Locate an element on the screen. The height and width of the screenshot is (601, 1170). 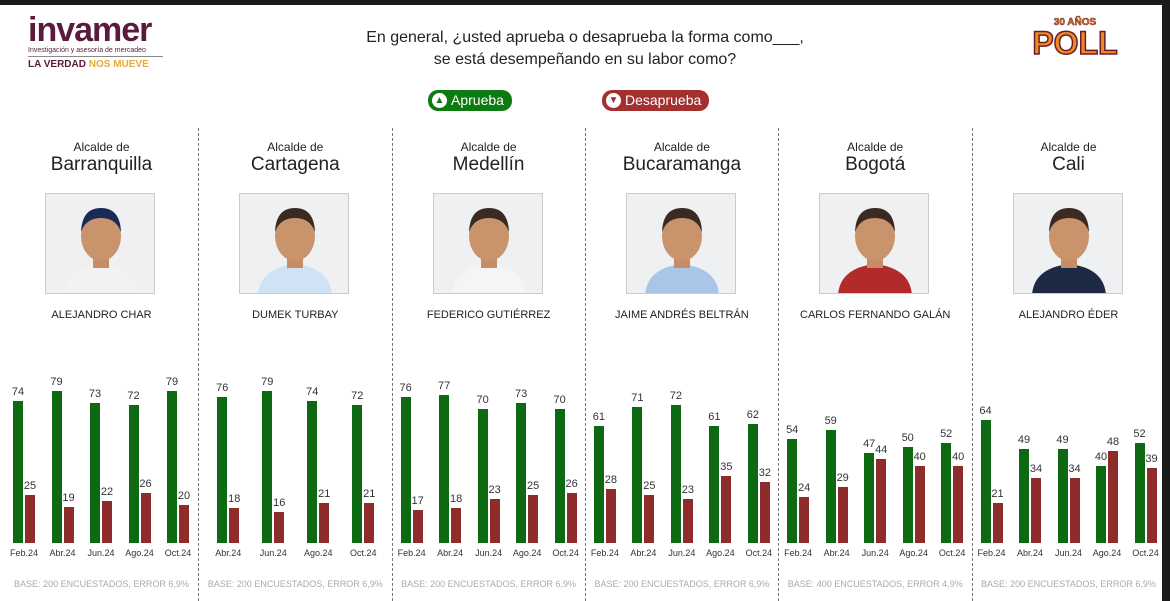
disapprove-bar-label: 35 is located at coordinates (726, 466).